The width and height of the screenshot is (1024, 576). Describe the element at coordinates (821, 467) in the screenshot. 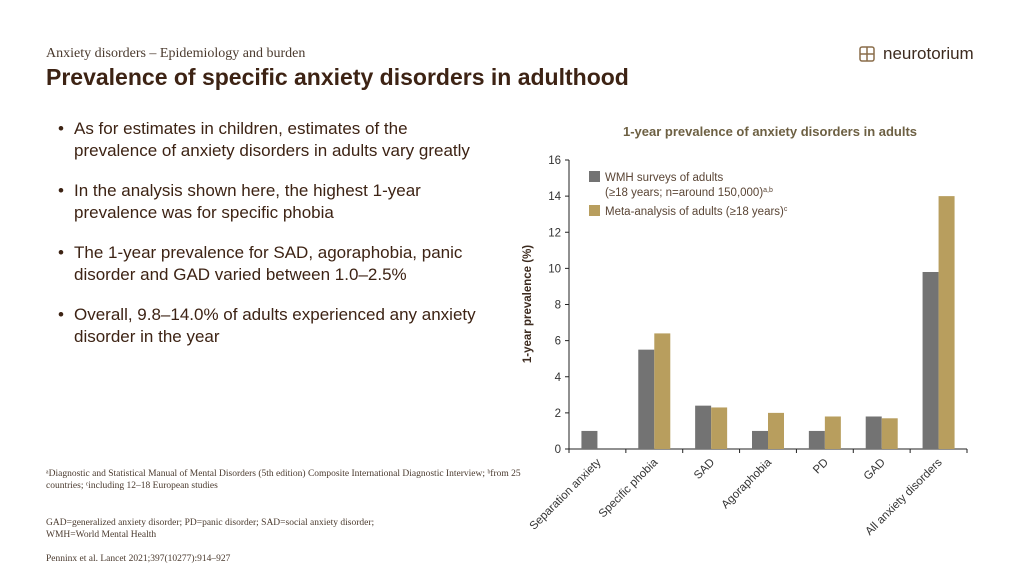

I see `x-tick-label: PD` at that location.